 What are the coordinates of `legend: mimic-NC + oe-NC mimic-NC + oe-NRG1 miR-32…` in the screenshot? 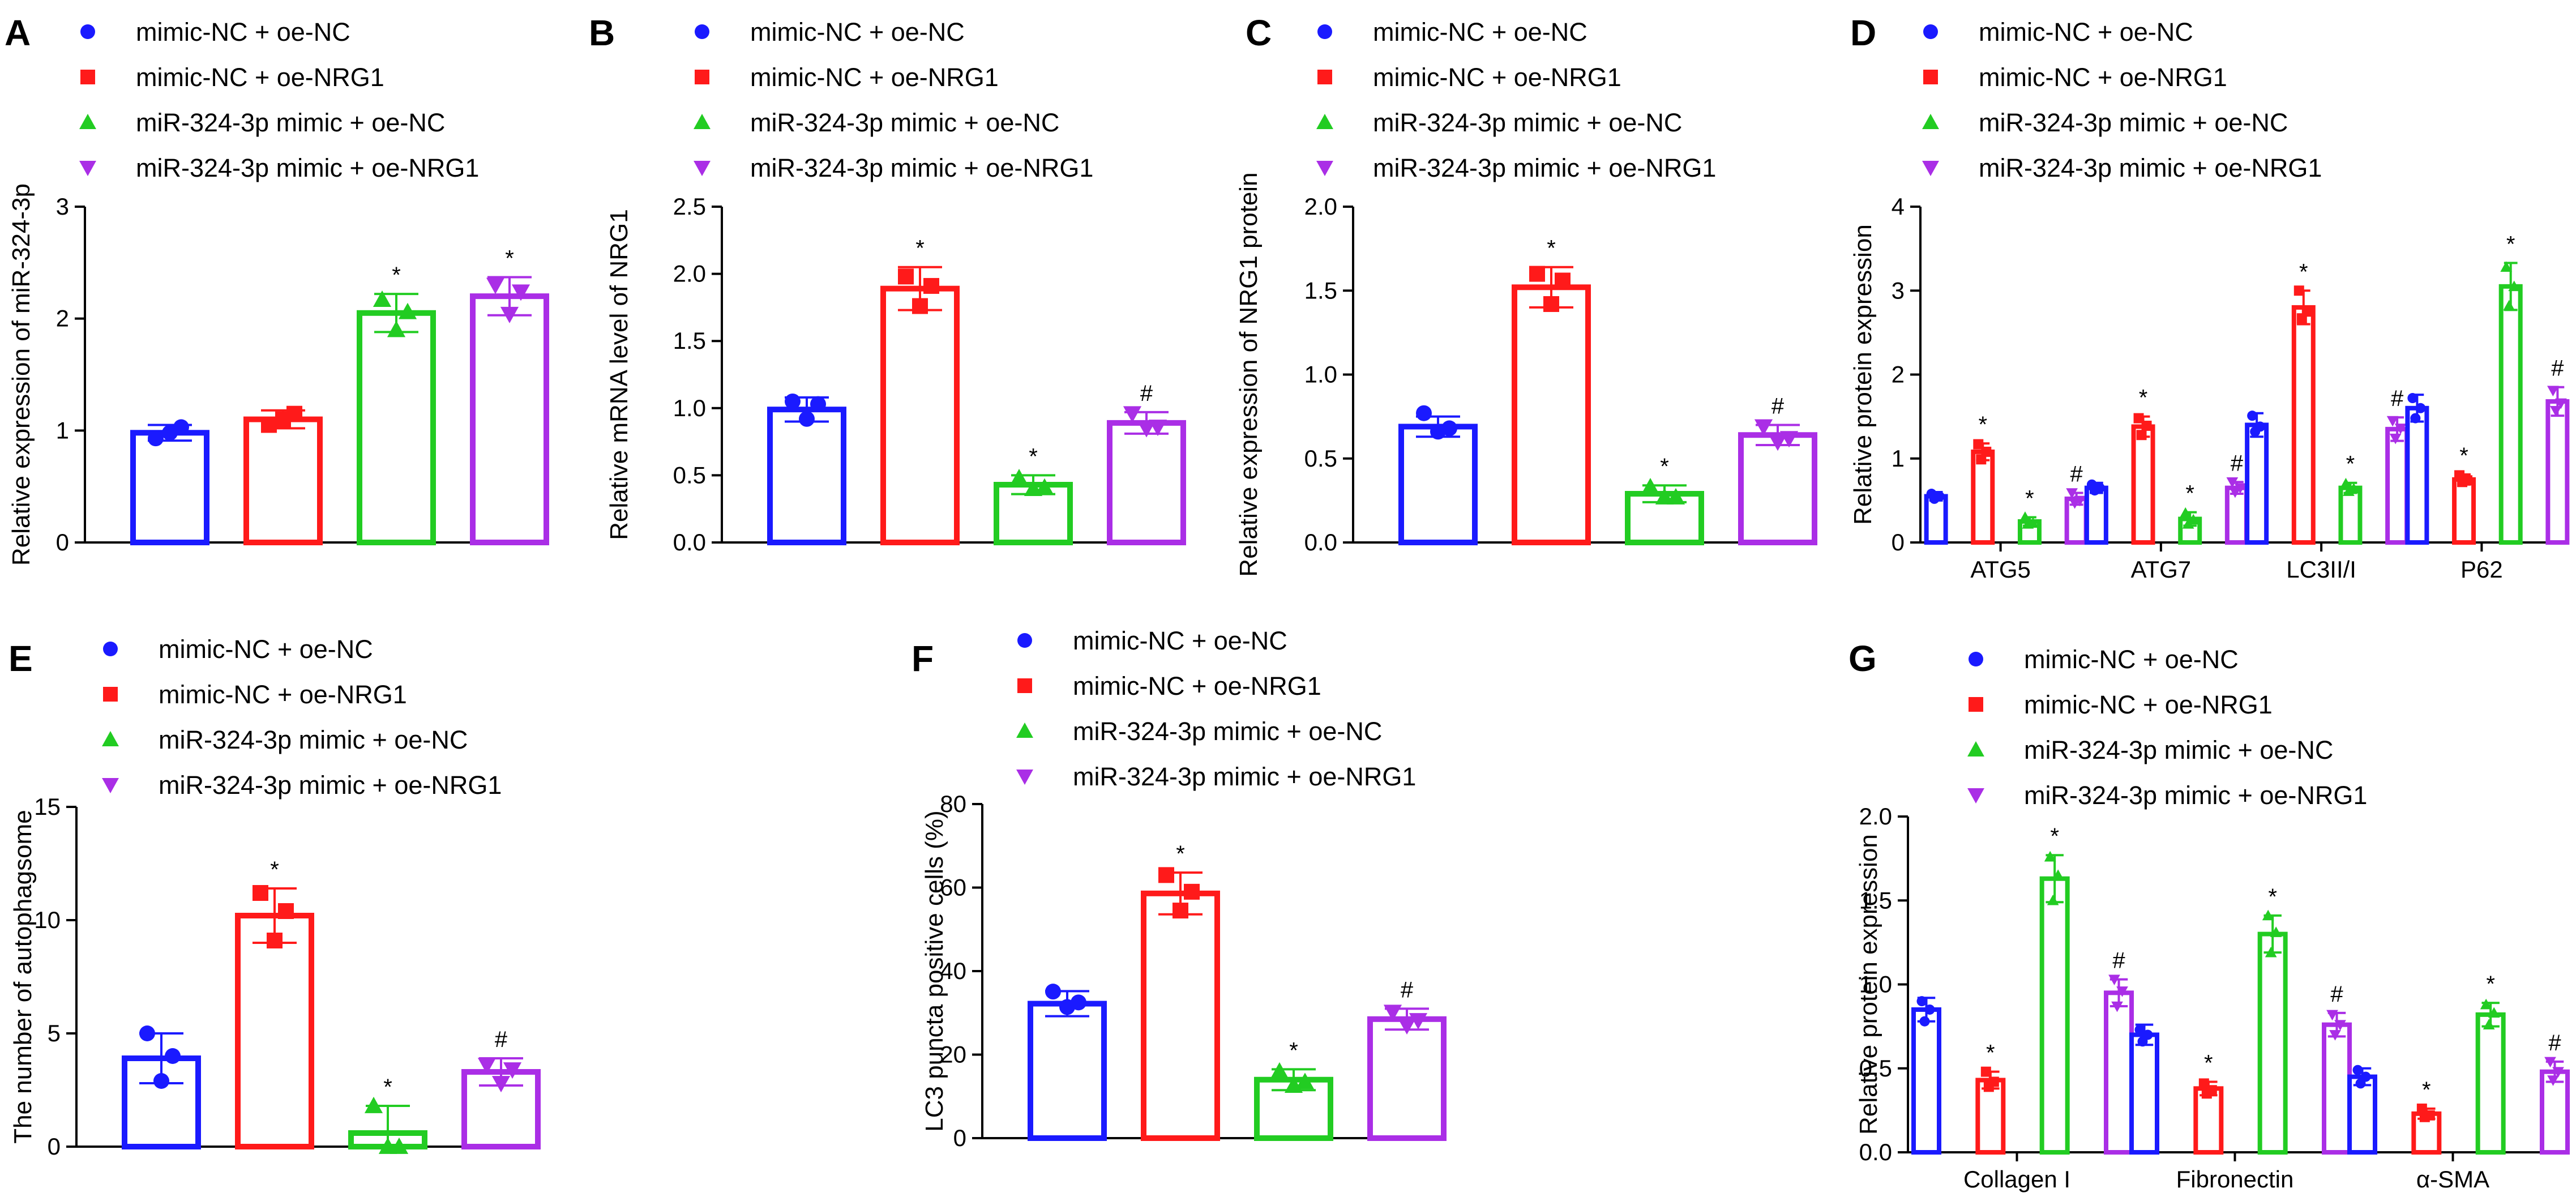 It's located at (893, 100).